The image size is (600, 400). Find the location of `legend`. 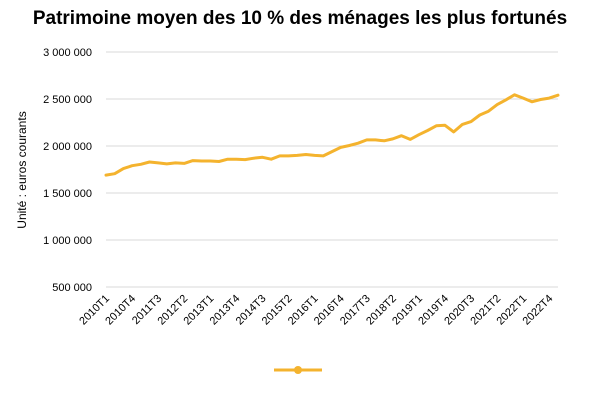

legend is located at coordinates (298, 370).